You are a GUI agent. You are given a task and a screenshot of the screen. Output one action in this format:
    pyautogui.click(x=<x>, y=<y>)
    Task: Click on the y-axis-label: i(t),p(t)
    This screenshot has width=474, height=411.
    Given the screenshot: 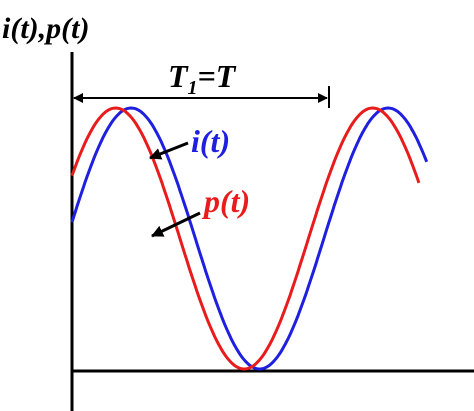 What is the action you would take?
    pyautogui.click(x=45, y=28)
    